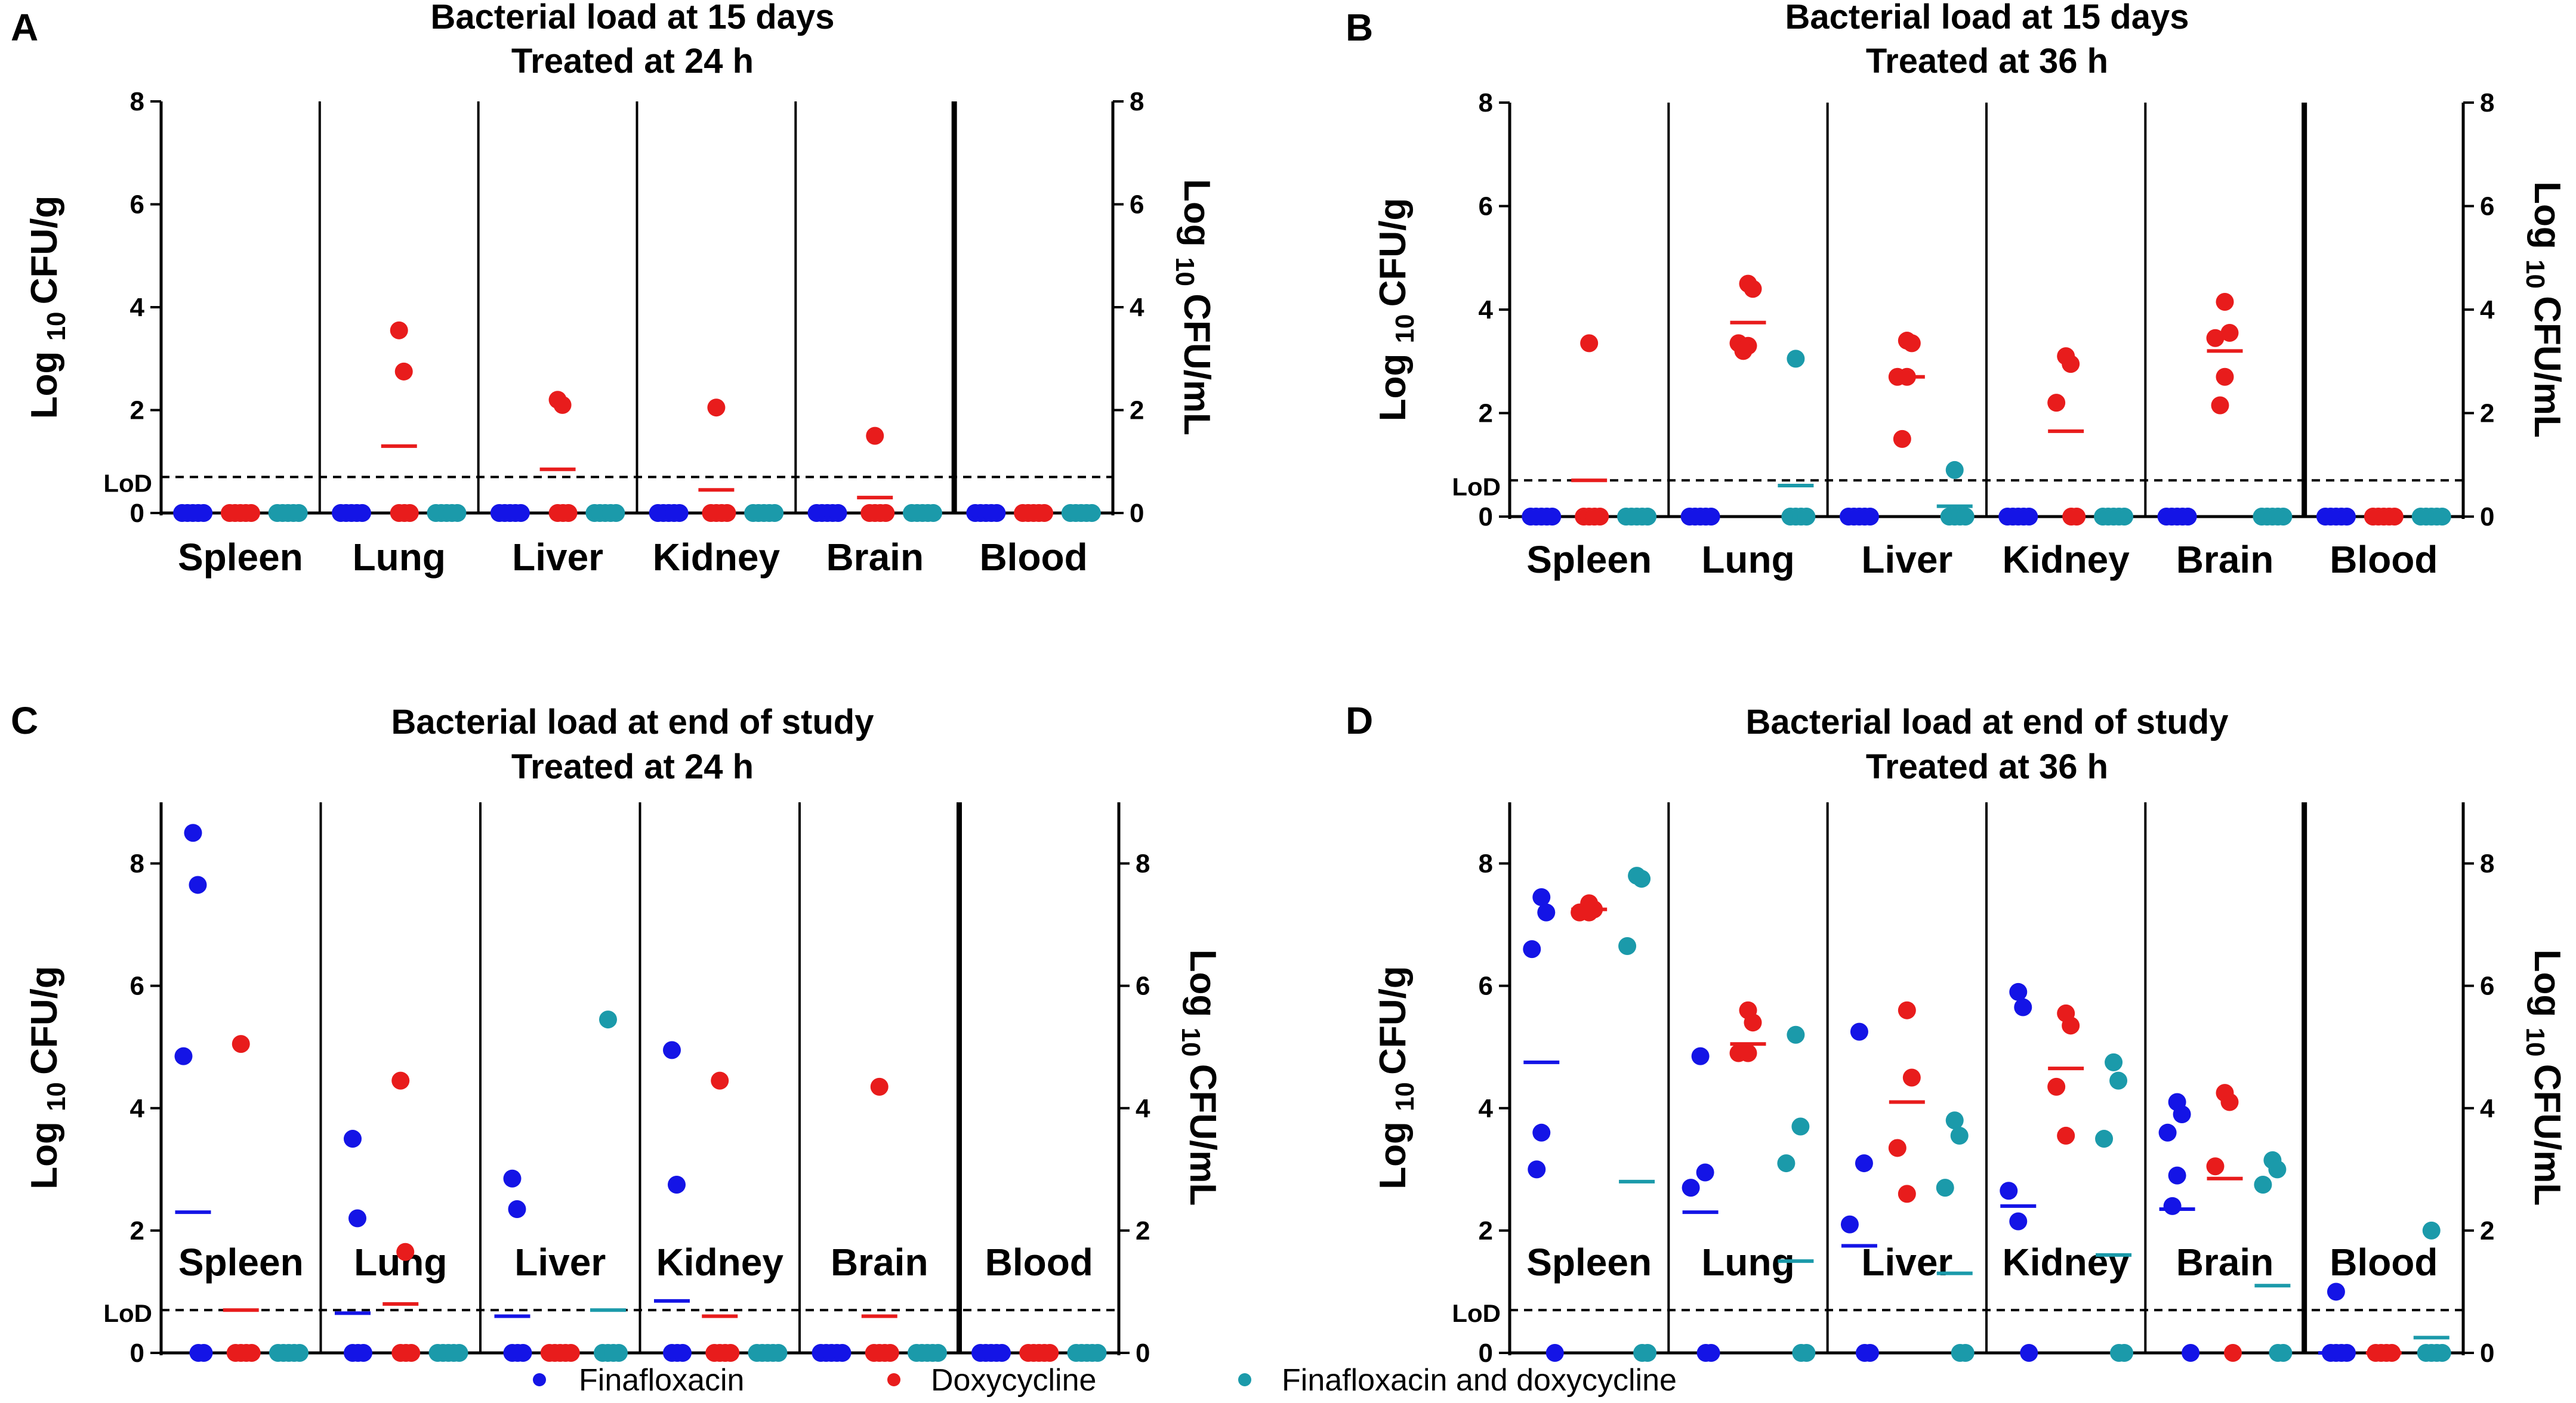 Image resolution: width=2576 pixels, height=1403 pixels. What do you see at coordinates (2225, 559) in the screenshot?
I see `category-label-b-brain: Brain` at bounding box center [2225, 559].